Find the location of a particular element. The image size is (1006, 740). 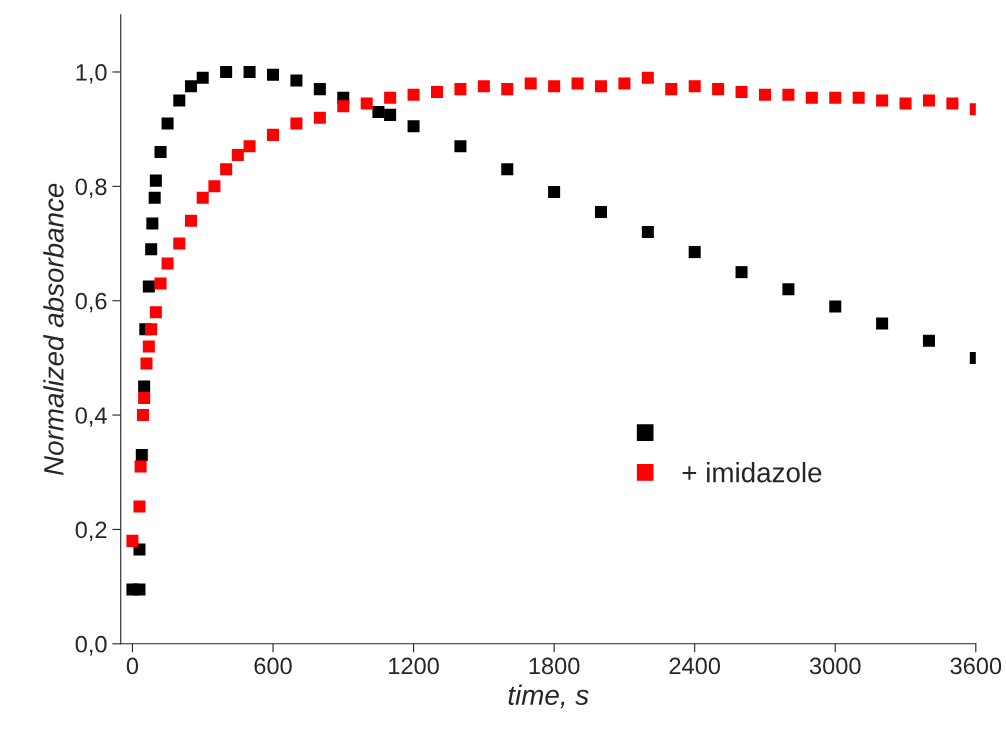

x-axis-title: time, s is located at coordinates (548, 696).